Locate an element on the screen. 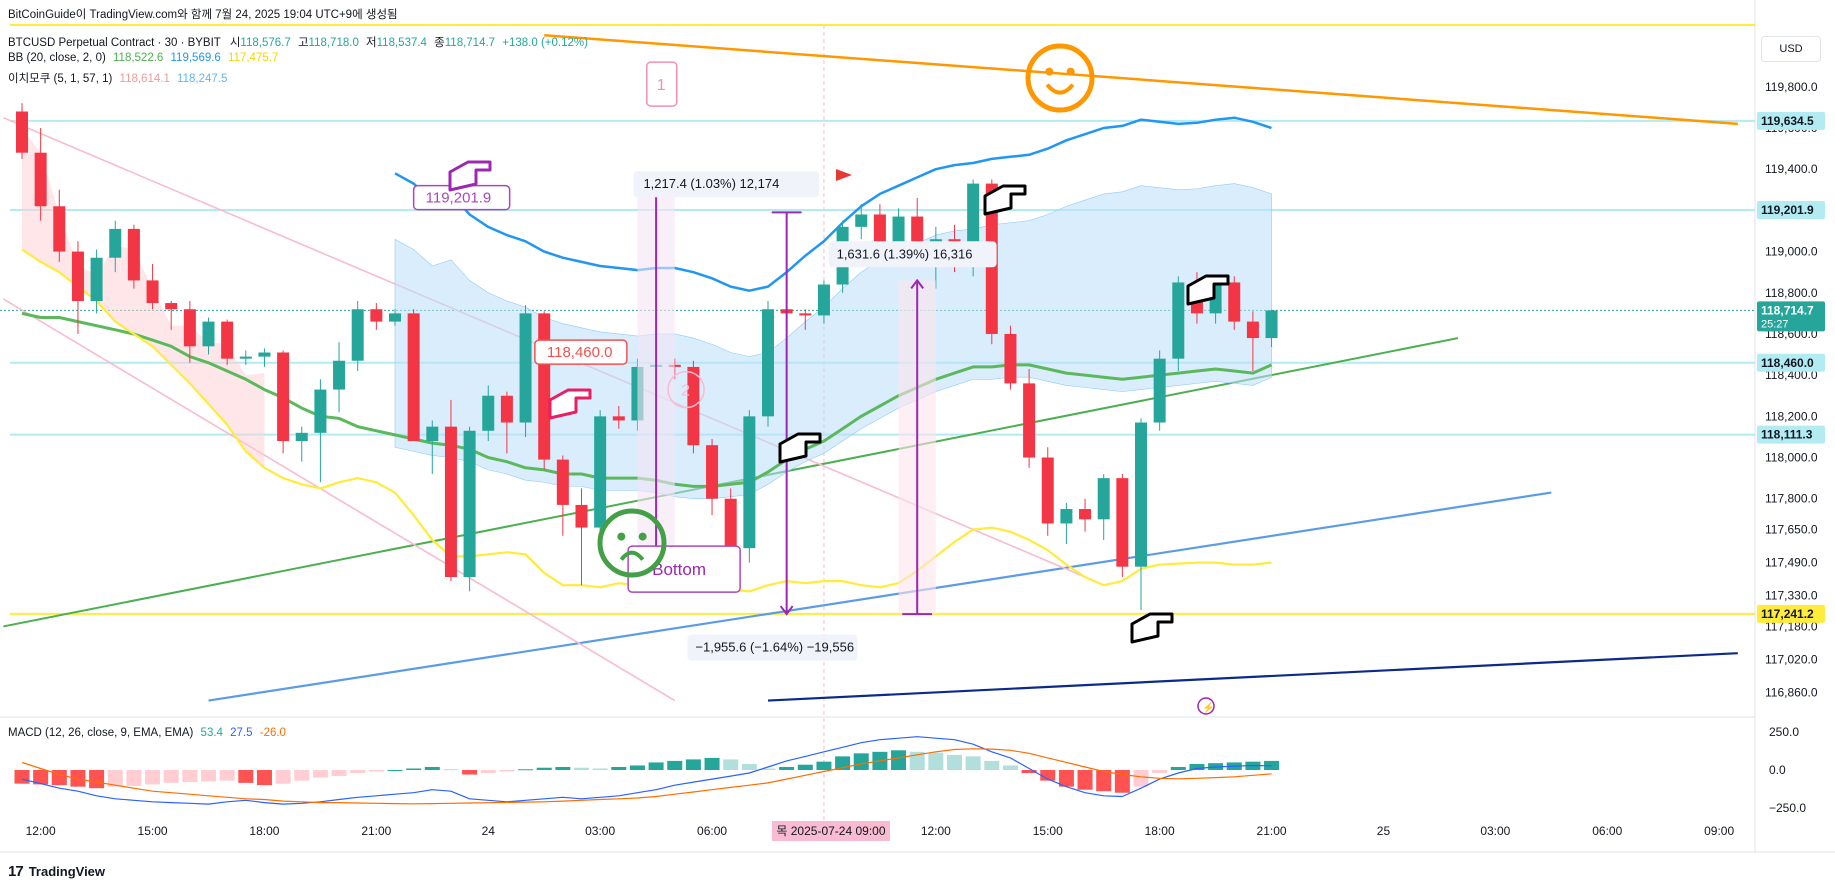  macd-hist-value: 53.4 is located at coordinates (211, 733).